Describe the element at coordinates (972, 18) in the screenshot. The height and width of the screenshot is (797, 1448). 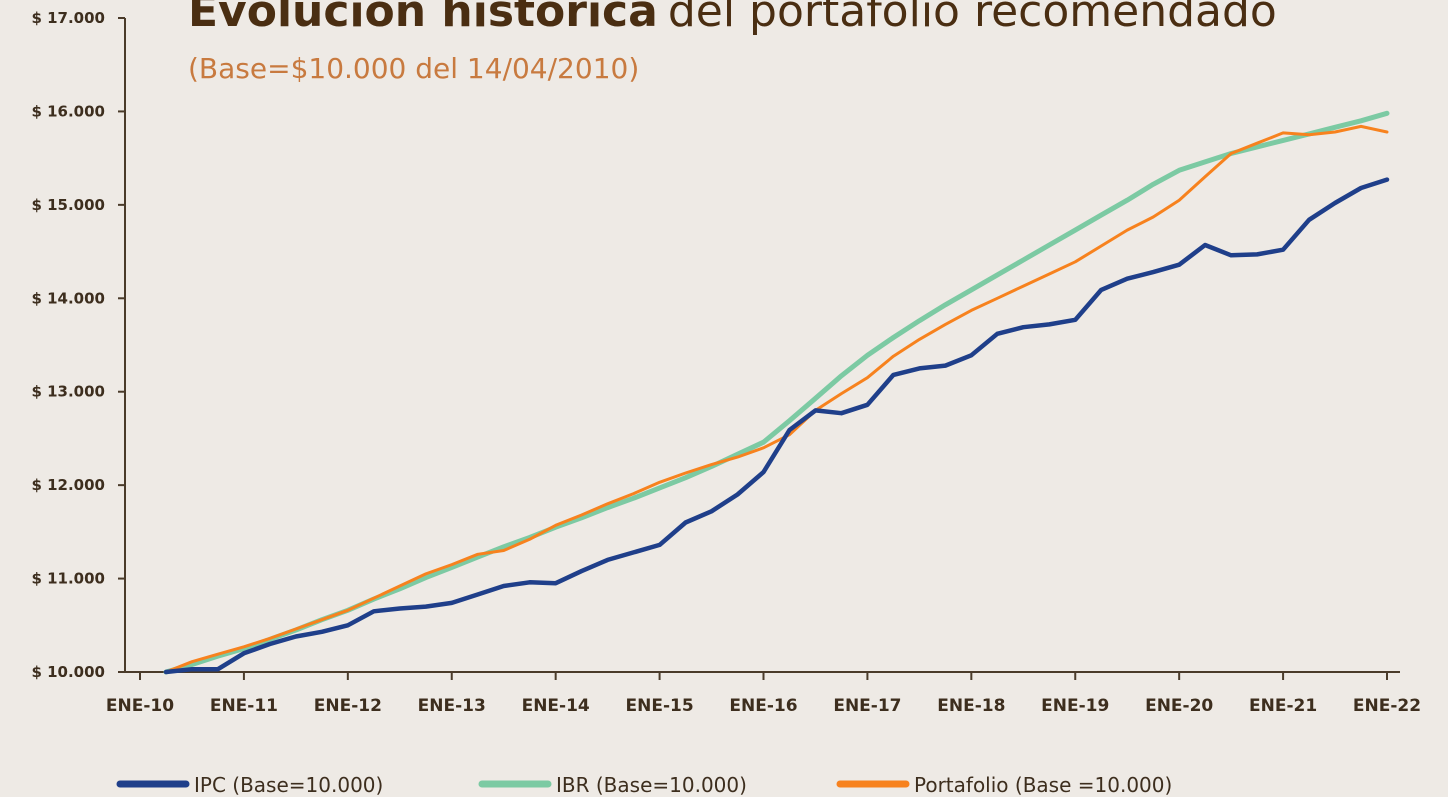
I see `chart-title: del portafolio recomendado` at that location.